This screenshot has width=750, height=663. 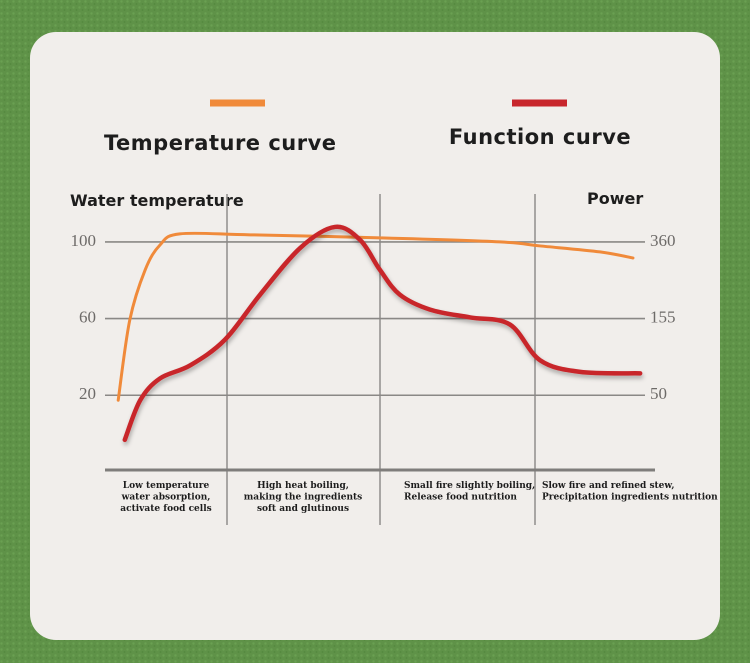 What do you see at coordinates (166, 486) in the screenshot?
I see `phase-label: Low temperature` at bounding box center [166, 486].